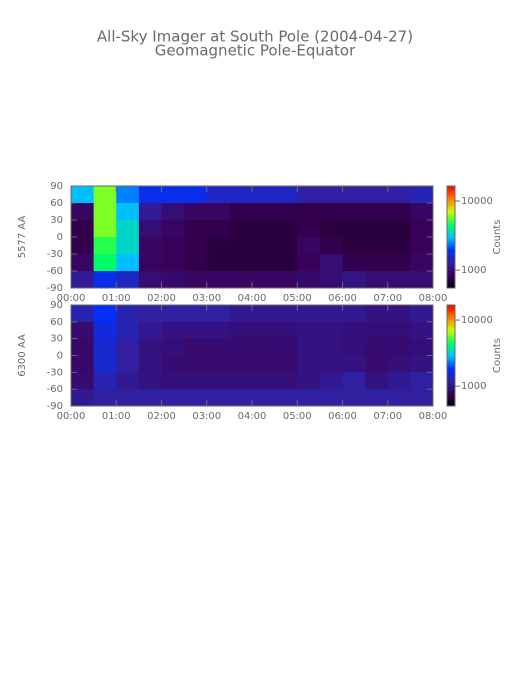  Describe the element at coordinates (116, 298) in the screenshot. I see `x-tick-label: 01:00` at that location.